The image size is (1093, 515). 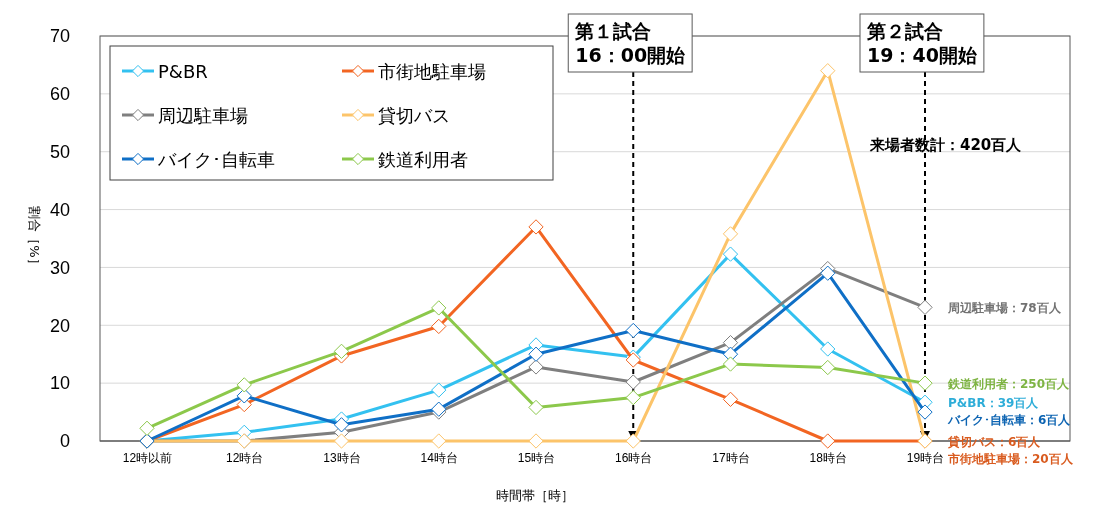 I want to click on x-tick-label: 18時台, so click(x=828, y=457).